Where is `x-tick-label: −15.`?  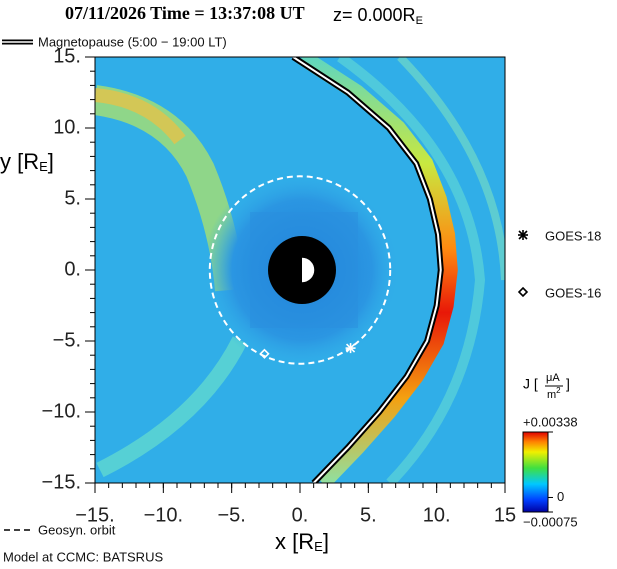
x-tick-label: −15. is located at coordinates (94, 515).